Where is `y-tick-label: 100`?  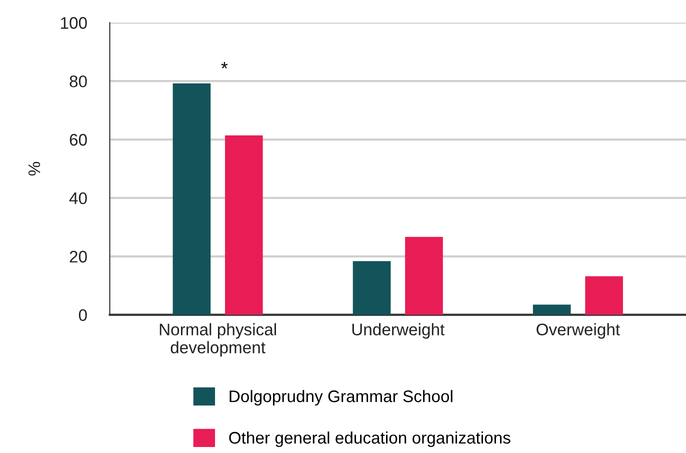
y-tick-label: 100 is located at coordinates (74, 23).